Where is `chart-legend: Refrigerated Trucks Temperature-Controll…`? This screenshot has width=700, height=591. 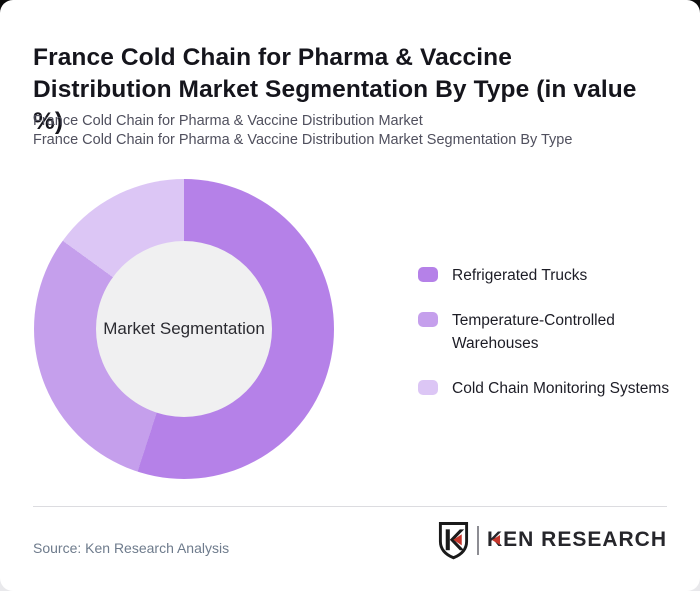
chart-legend: Refrigerated Trucks Temperature-Controll… is located at coordinates (545, 332).